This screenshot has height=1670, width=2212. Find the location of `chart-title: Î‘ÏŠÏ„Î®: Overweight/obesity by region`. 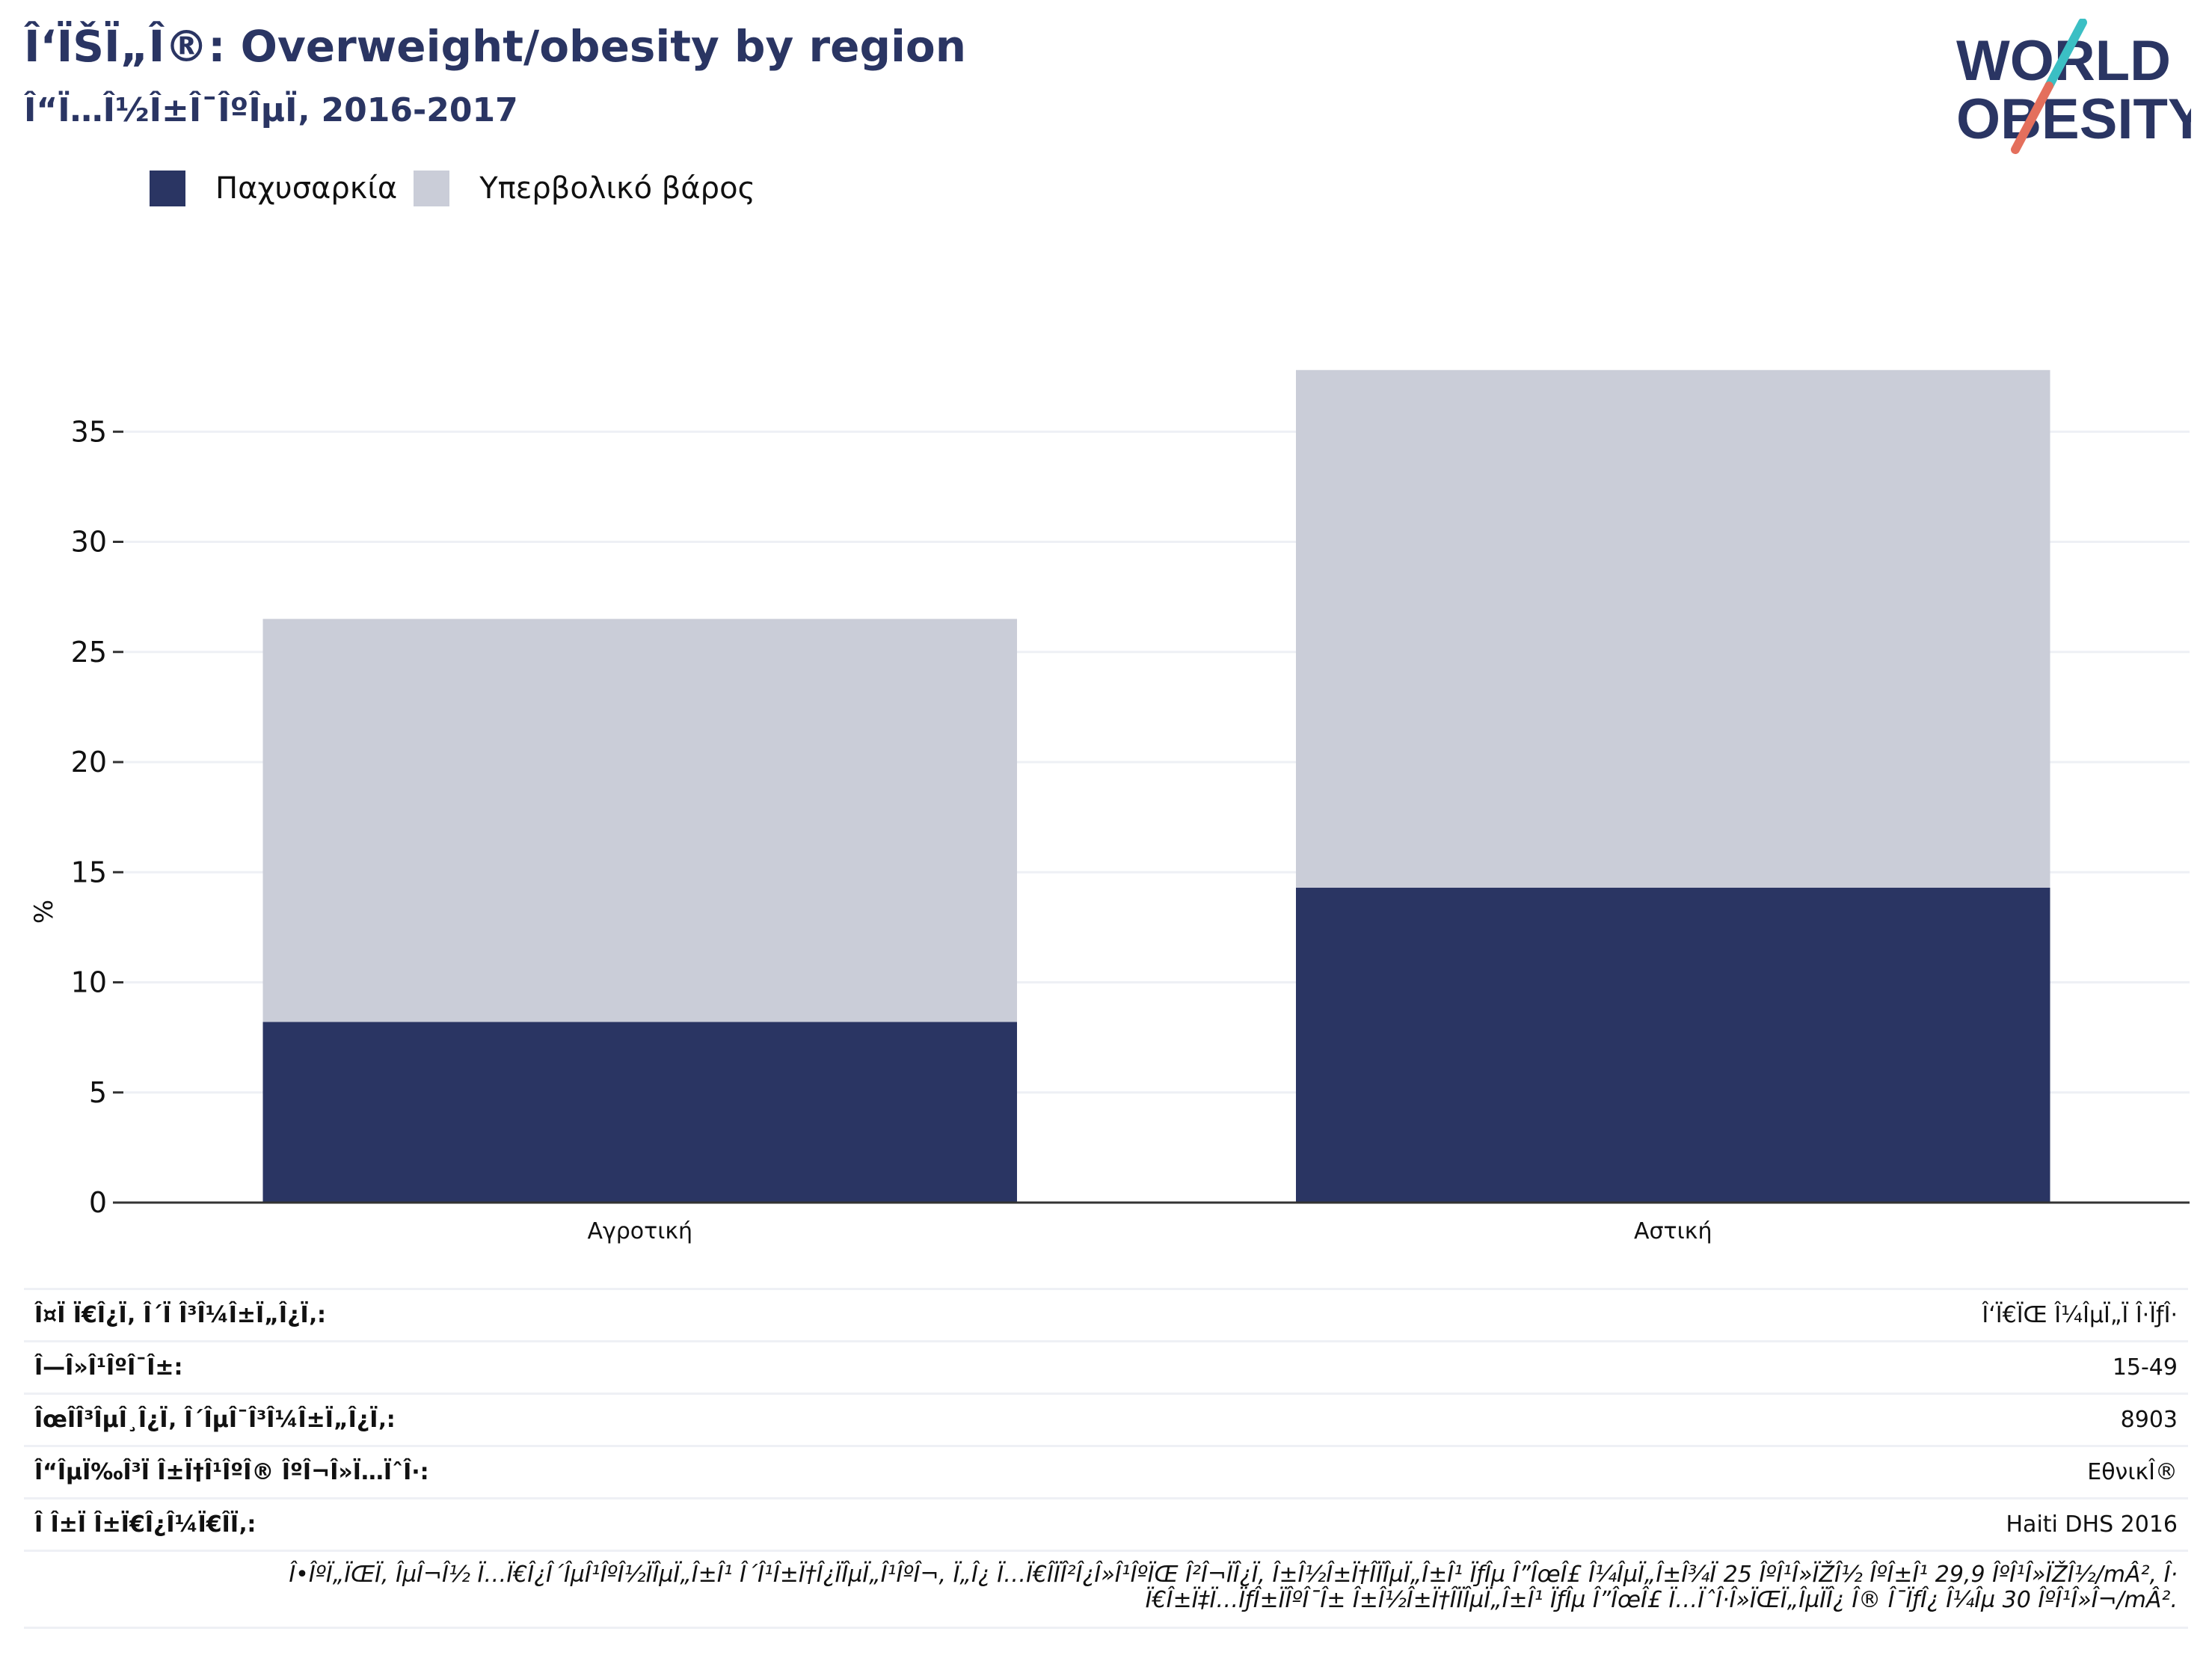

chart-title: Î‘ÏŠÏ„Î®: Overweight/obesity by region is located at coordinates (495, 46).